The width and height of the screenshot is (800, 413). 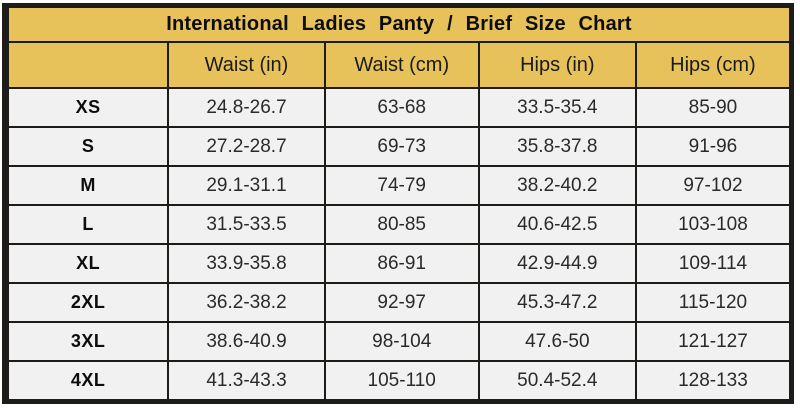 I want to click on column-header-waist-in: Waist (in), so click(x=246, y=65).